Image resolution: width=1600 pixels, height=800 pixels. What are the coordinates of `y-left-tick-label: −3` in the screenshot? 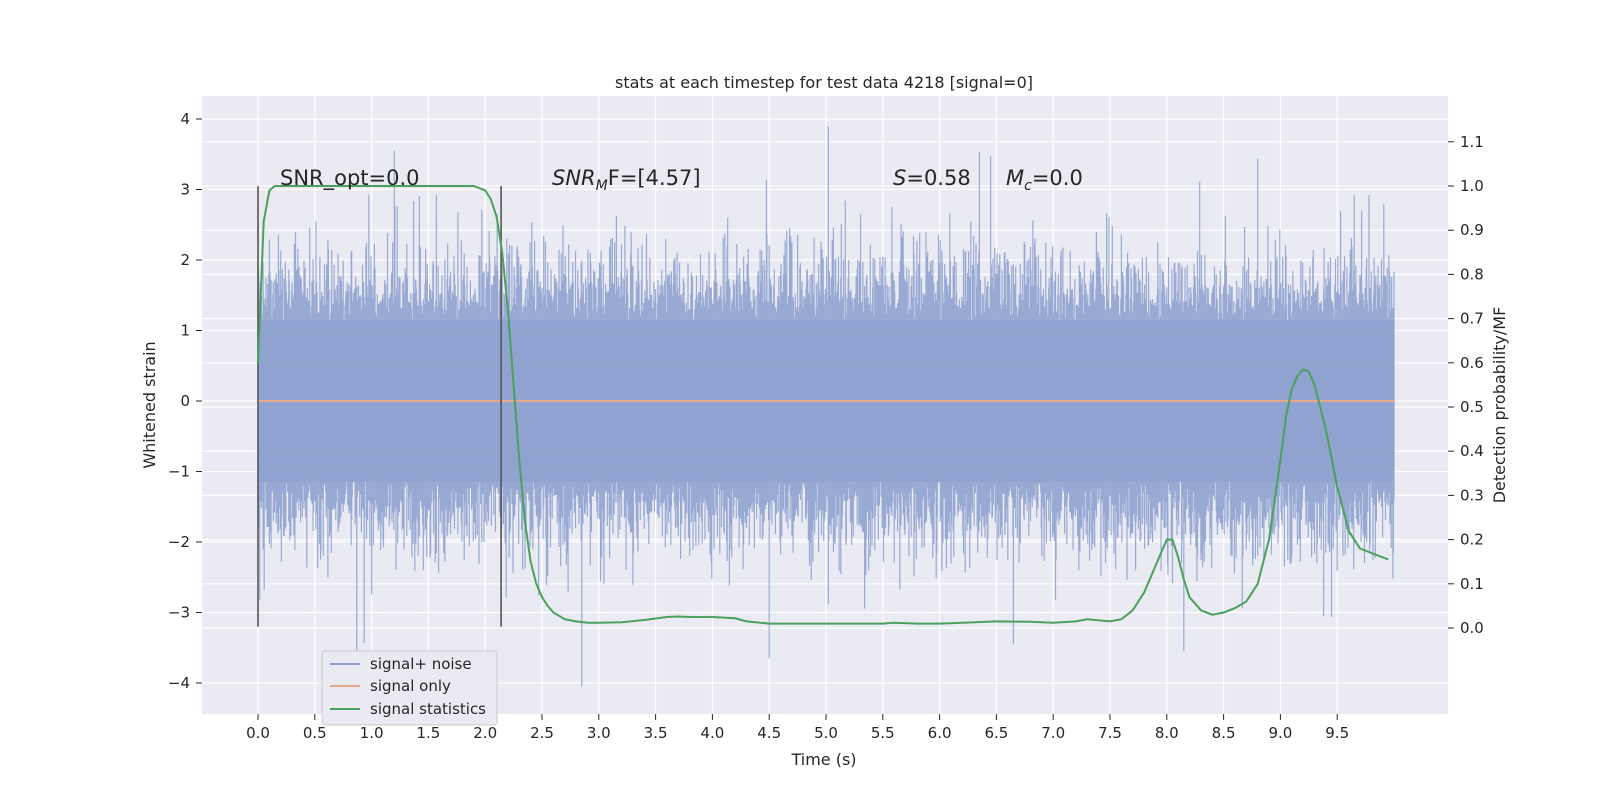 It's located at (179, 613).